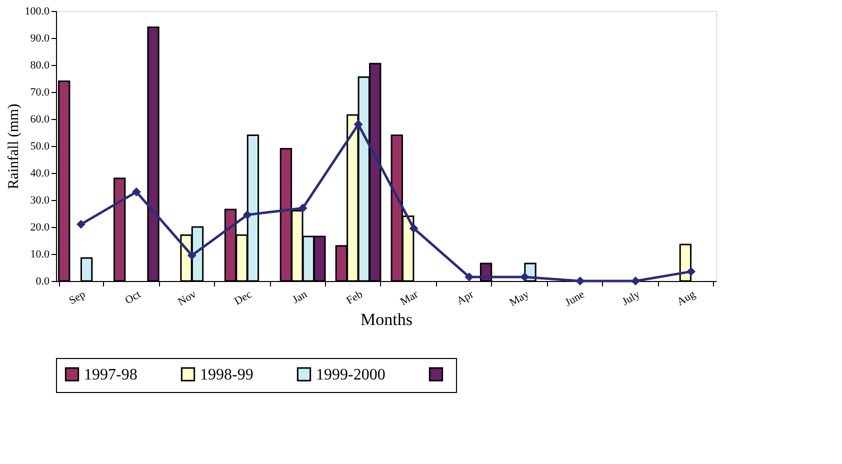  What do you see at coordinates (575, 298) in the screenshot?
I see `x-tick-label: June` at bounding box center [575, 298].